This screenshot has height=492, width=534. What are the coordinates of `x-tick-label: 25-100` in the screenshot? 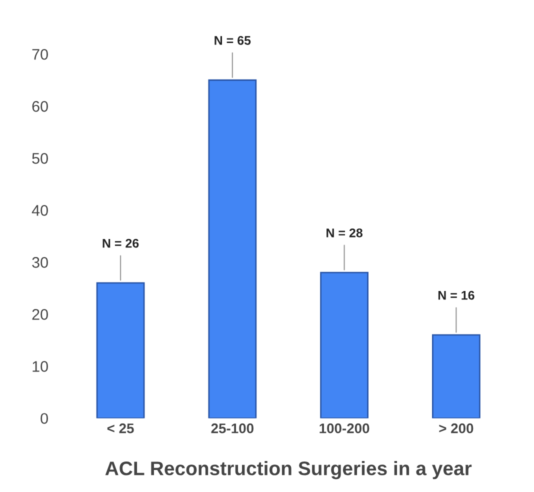 It's located at (232, 428).